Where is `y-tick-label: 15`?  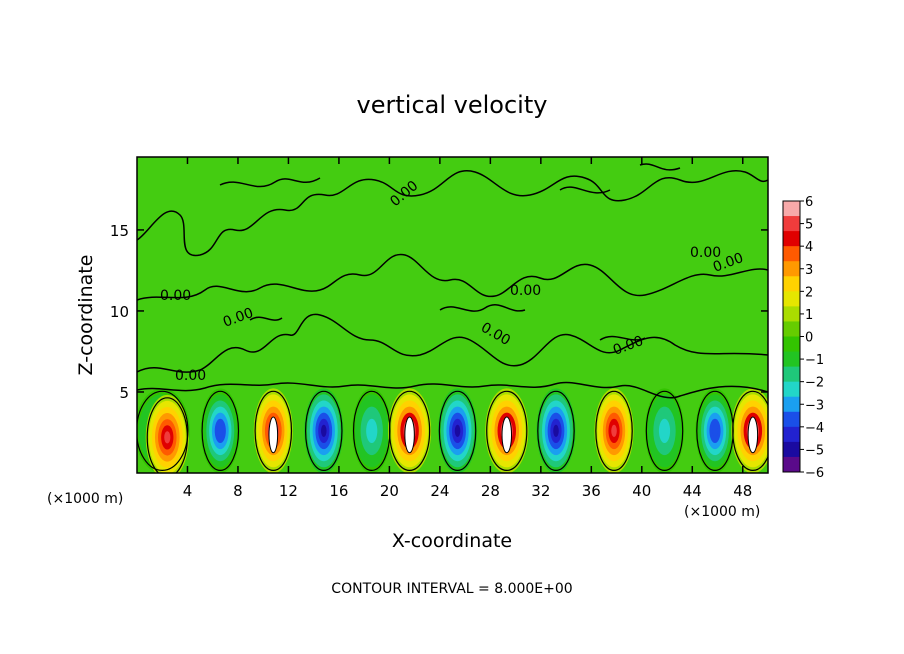
y-tick-label: 15 is located at coordinates (119, 231).